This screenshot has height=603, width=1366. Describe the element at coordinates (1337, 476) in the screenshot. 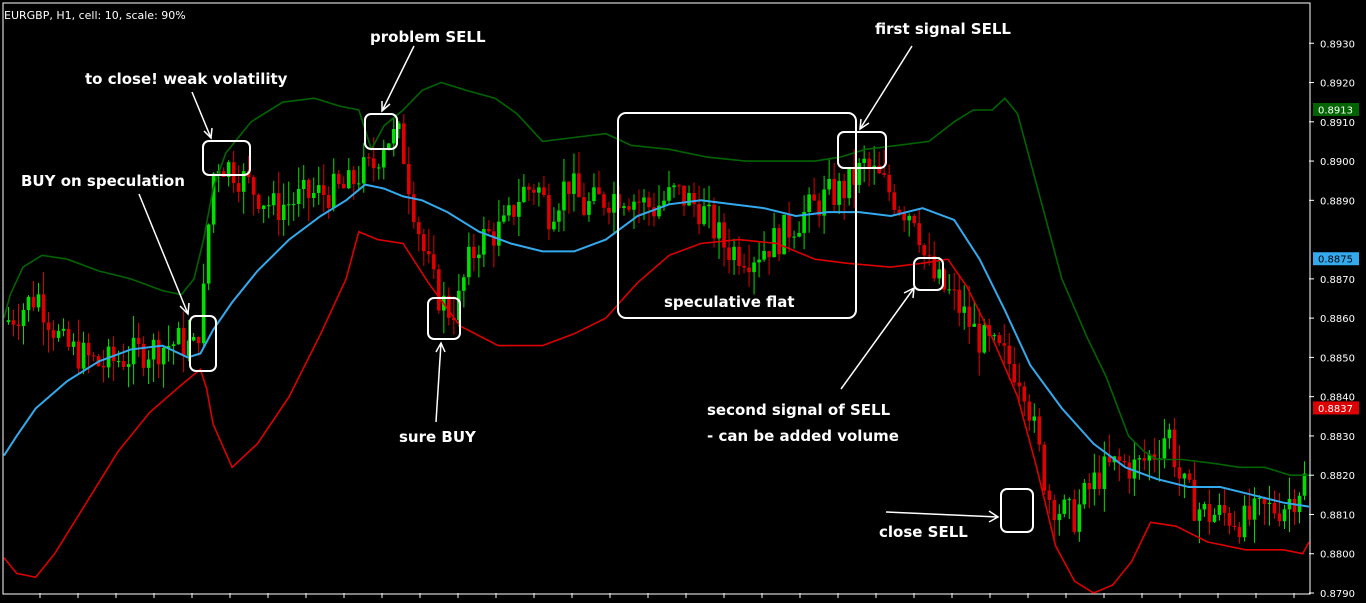

I see `price-tick-label: 0.8820` at that location.